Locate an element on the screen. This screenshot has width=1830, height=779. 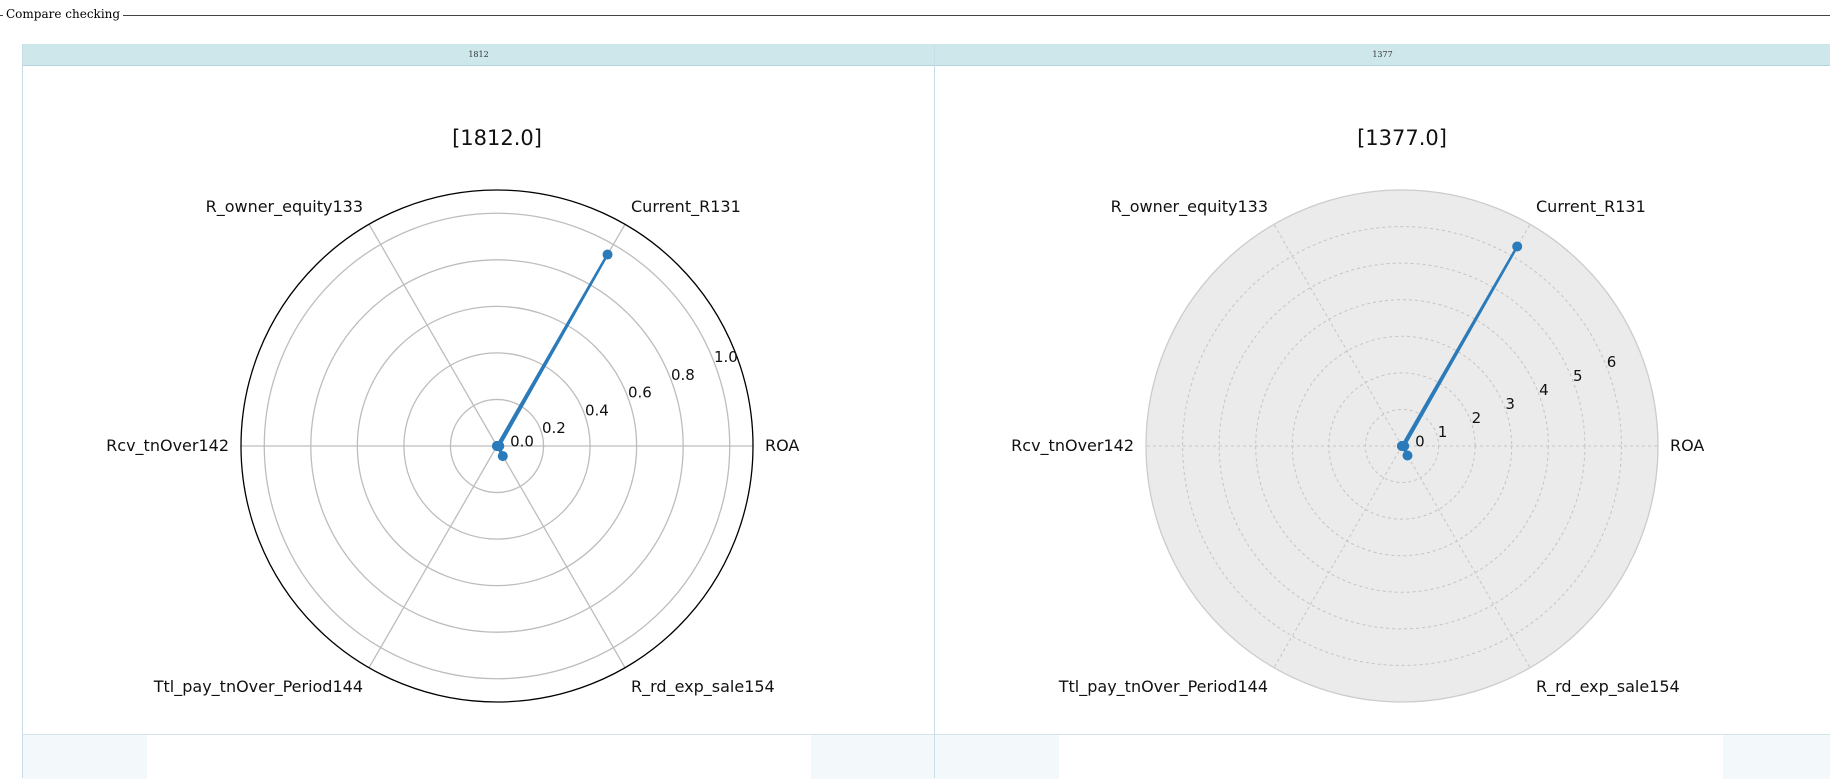
section-border is located at coordinates (915, 15).